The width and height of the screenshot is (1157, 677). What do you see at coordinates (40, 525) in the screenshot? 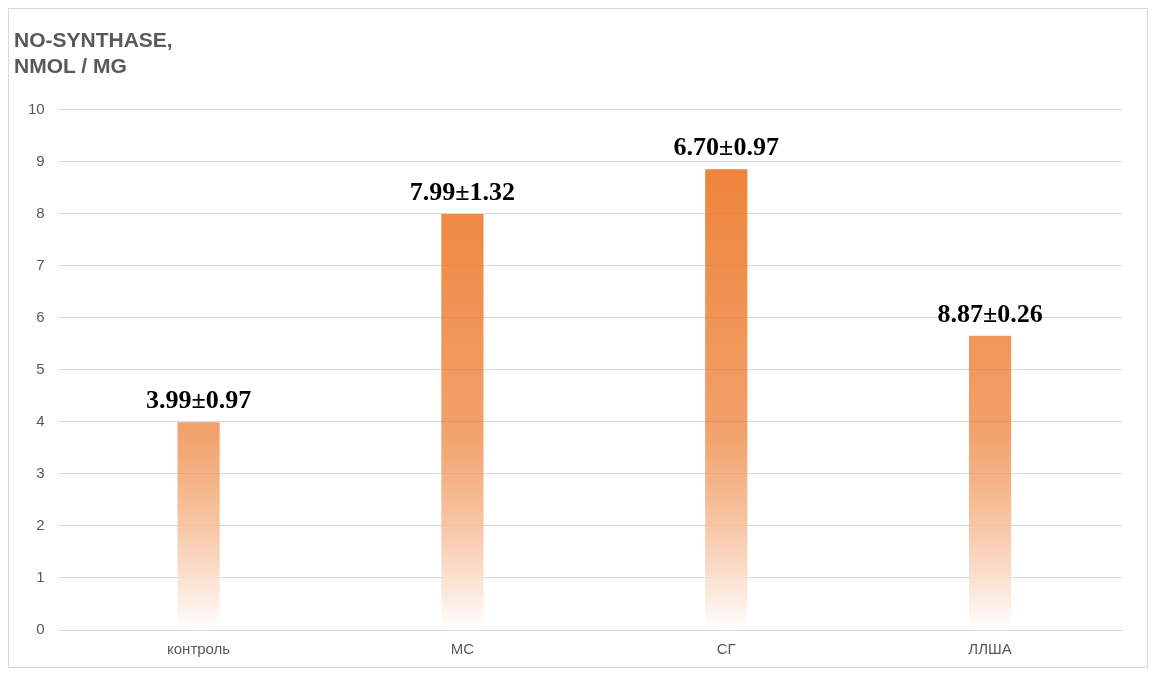
I see `y-tick-label: 2` at bounding box center [40, 525].